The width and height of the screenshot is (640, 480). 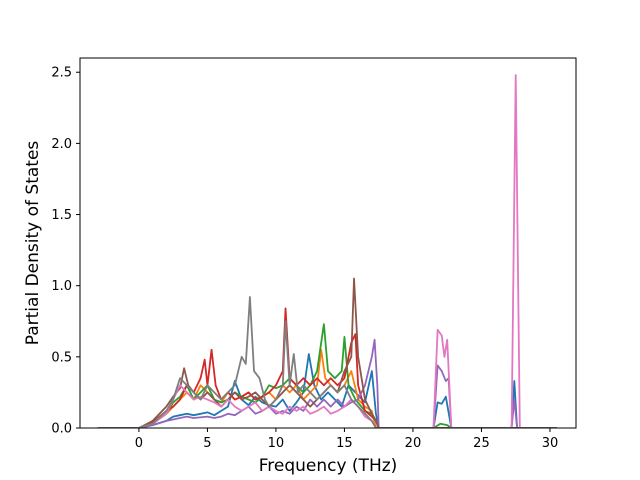 I want to click on y-tick-label: 0.5, so click(x=61, y=357).